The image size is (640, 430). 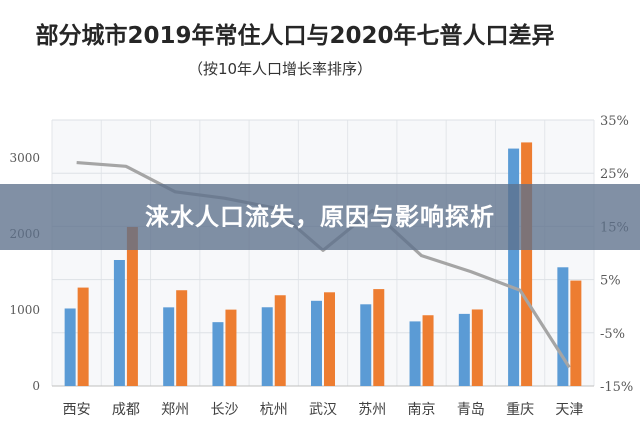 I want to click on headline-text: 涞水人口流失，原因与影响探析, so click(x=320, y=217).